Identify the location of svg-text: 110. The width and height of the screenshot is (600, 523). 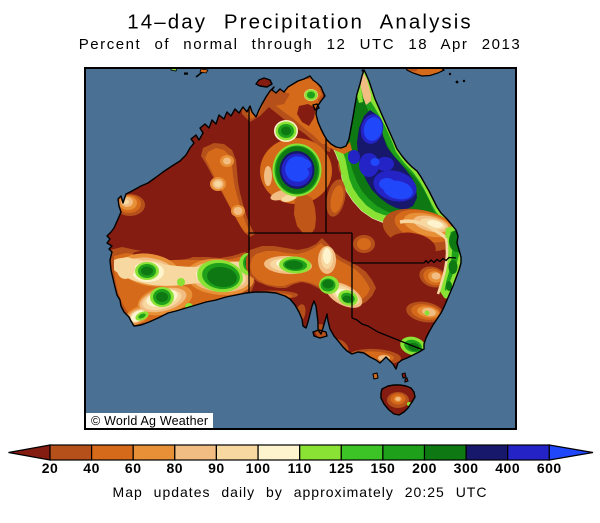
(300, 468).